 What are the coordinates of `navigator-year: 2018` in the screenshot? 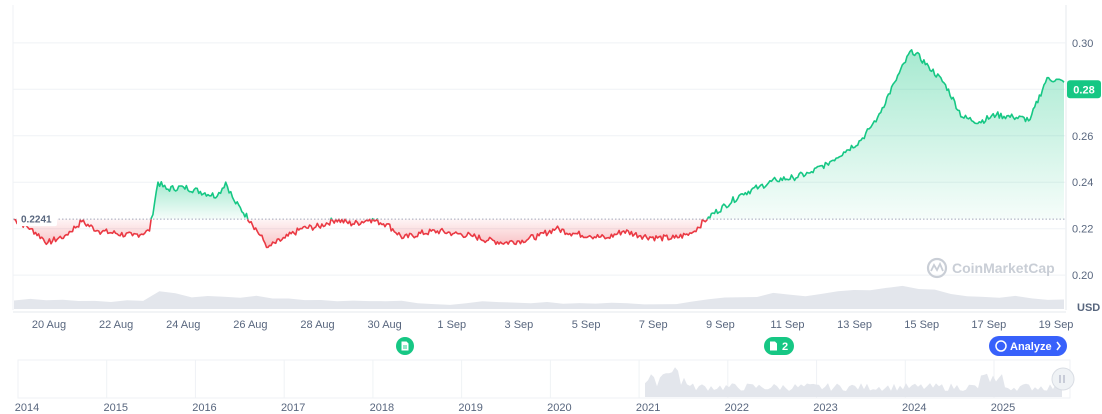 It's located at (382, 408).